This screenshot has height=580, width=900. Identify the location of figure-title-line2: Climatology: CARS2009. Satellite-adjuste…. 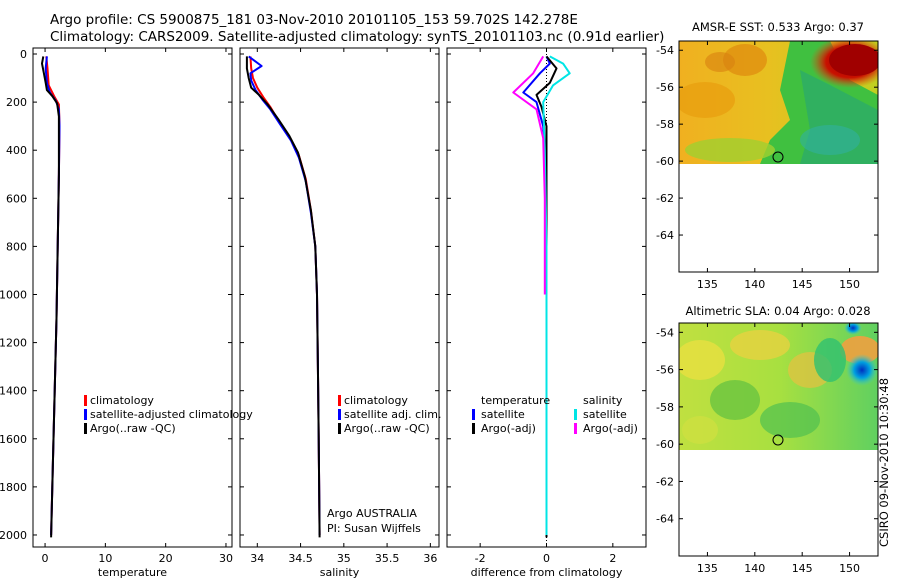
(357, 37).